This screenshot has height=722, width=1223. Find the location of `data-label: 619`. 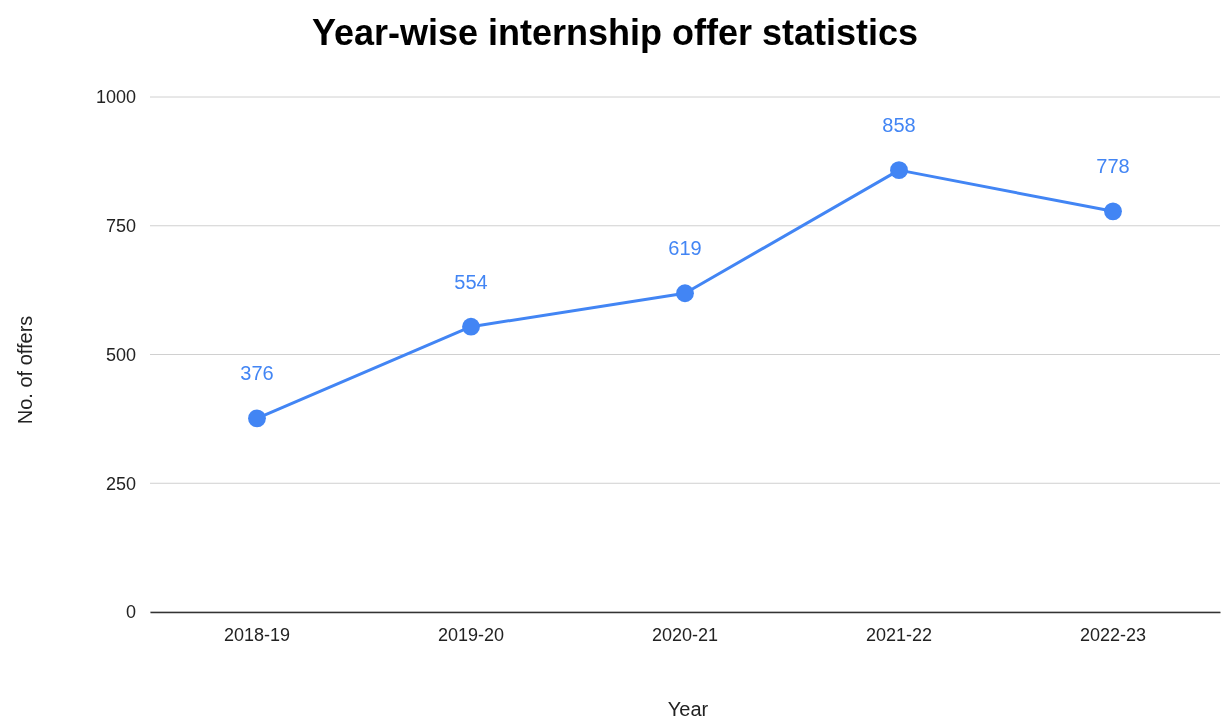

data-label: 619 is located at coordinates (685, 248).